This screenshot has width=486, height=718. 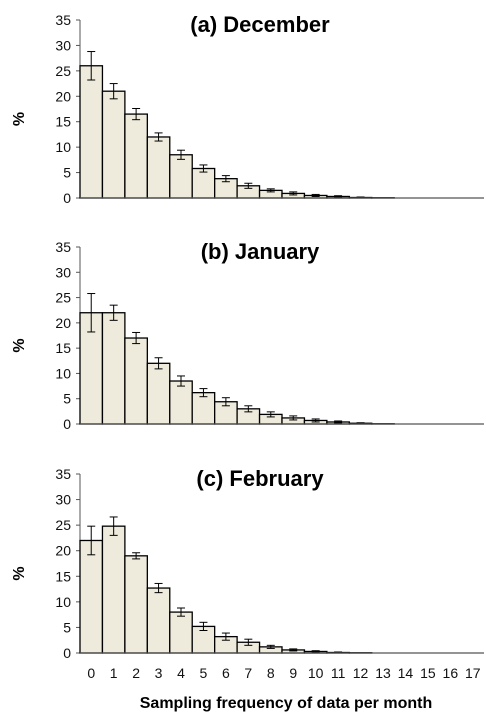 What do you see at coordinates (159, 673) in the screenshot?
I see `x-tick-label: 3` at bounding box center [159, 673].